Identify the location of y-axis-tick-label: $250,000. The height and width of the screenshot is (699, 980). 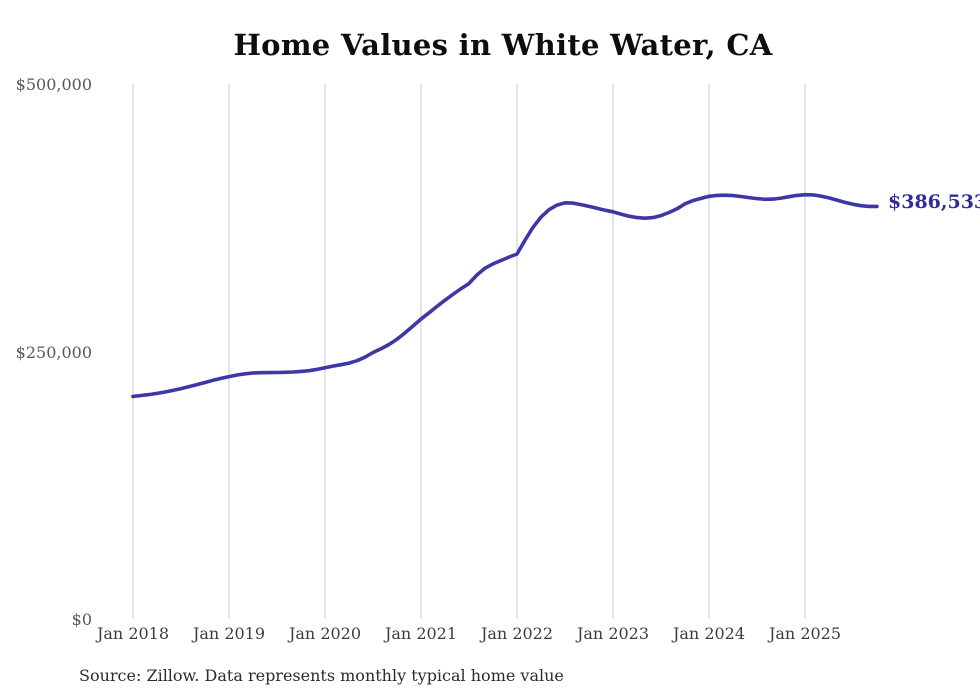
(53, 352).